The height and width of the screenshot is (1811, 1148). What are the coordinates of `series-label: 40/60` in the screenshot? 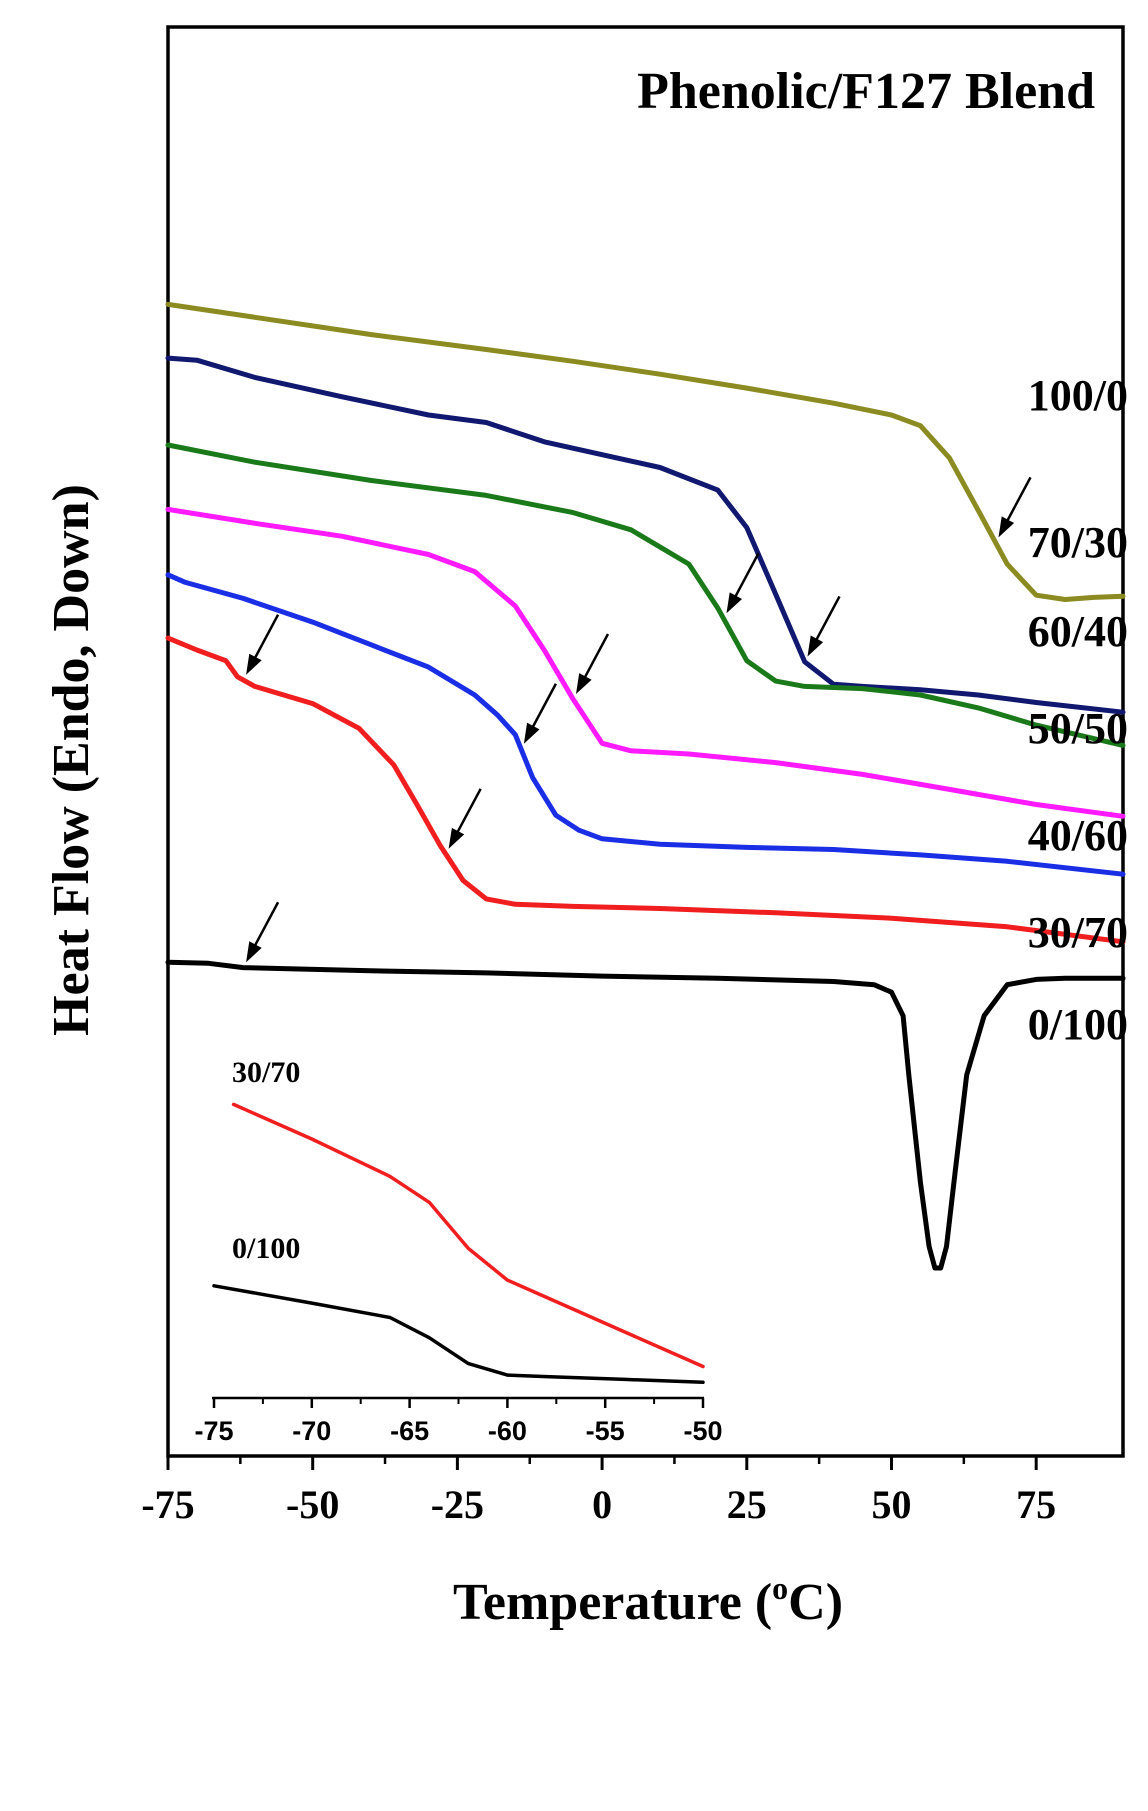 It's located at (1078, 835).